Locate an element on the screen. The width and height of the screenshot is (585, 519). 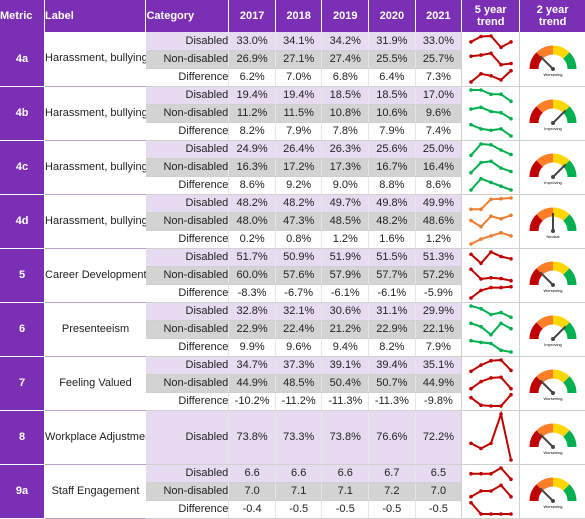
value-cell: 0.8% is located at coordinates (298, 239).